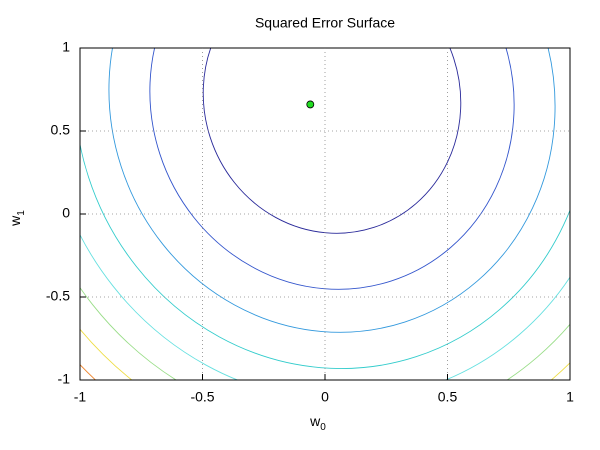 This screenshot has height=450, width=600. I want to click on x-axis-label: w0, so click(317, 423).